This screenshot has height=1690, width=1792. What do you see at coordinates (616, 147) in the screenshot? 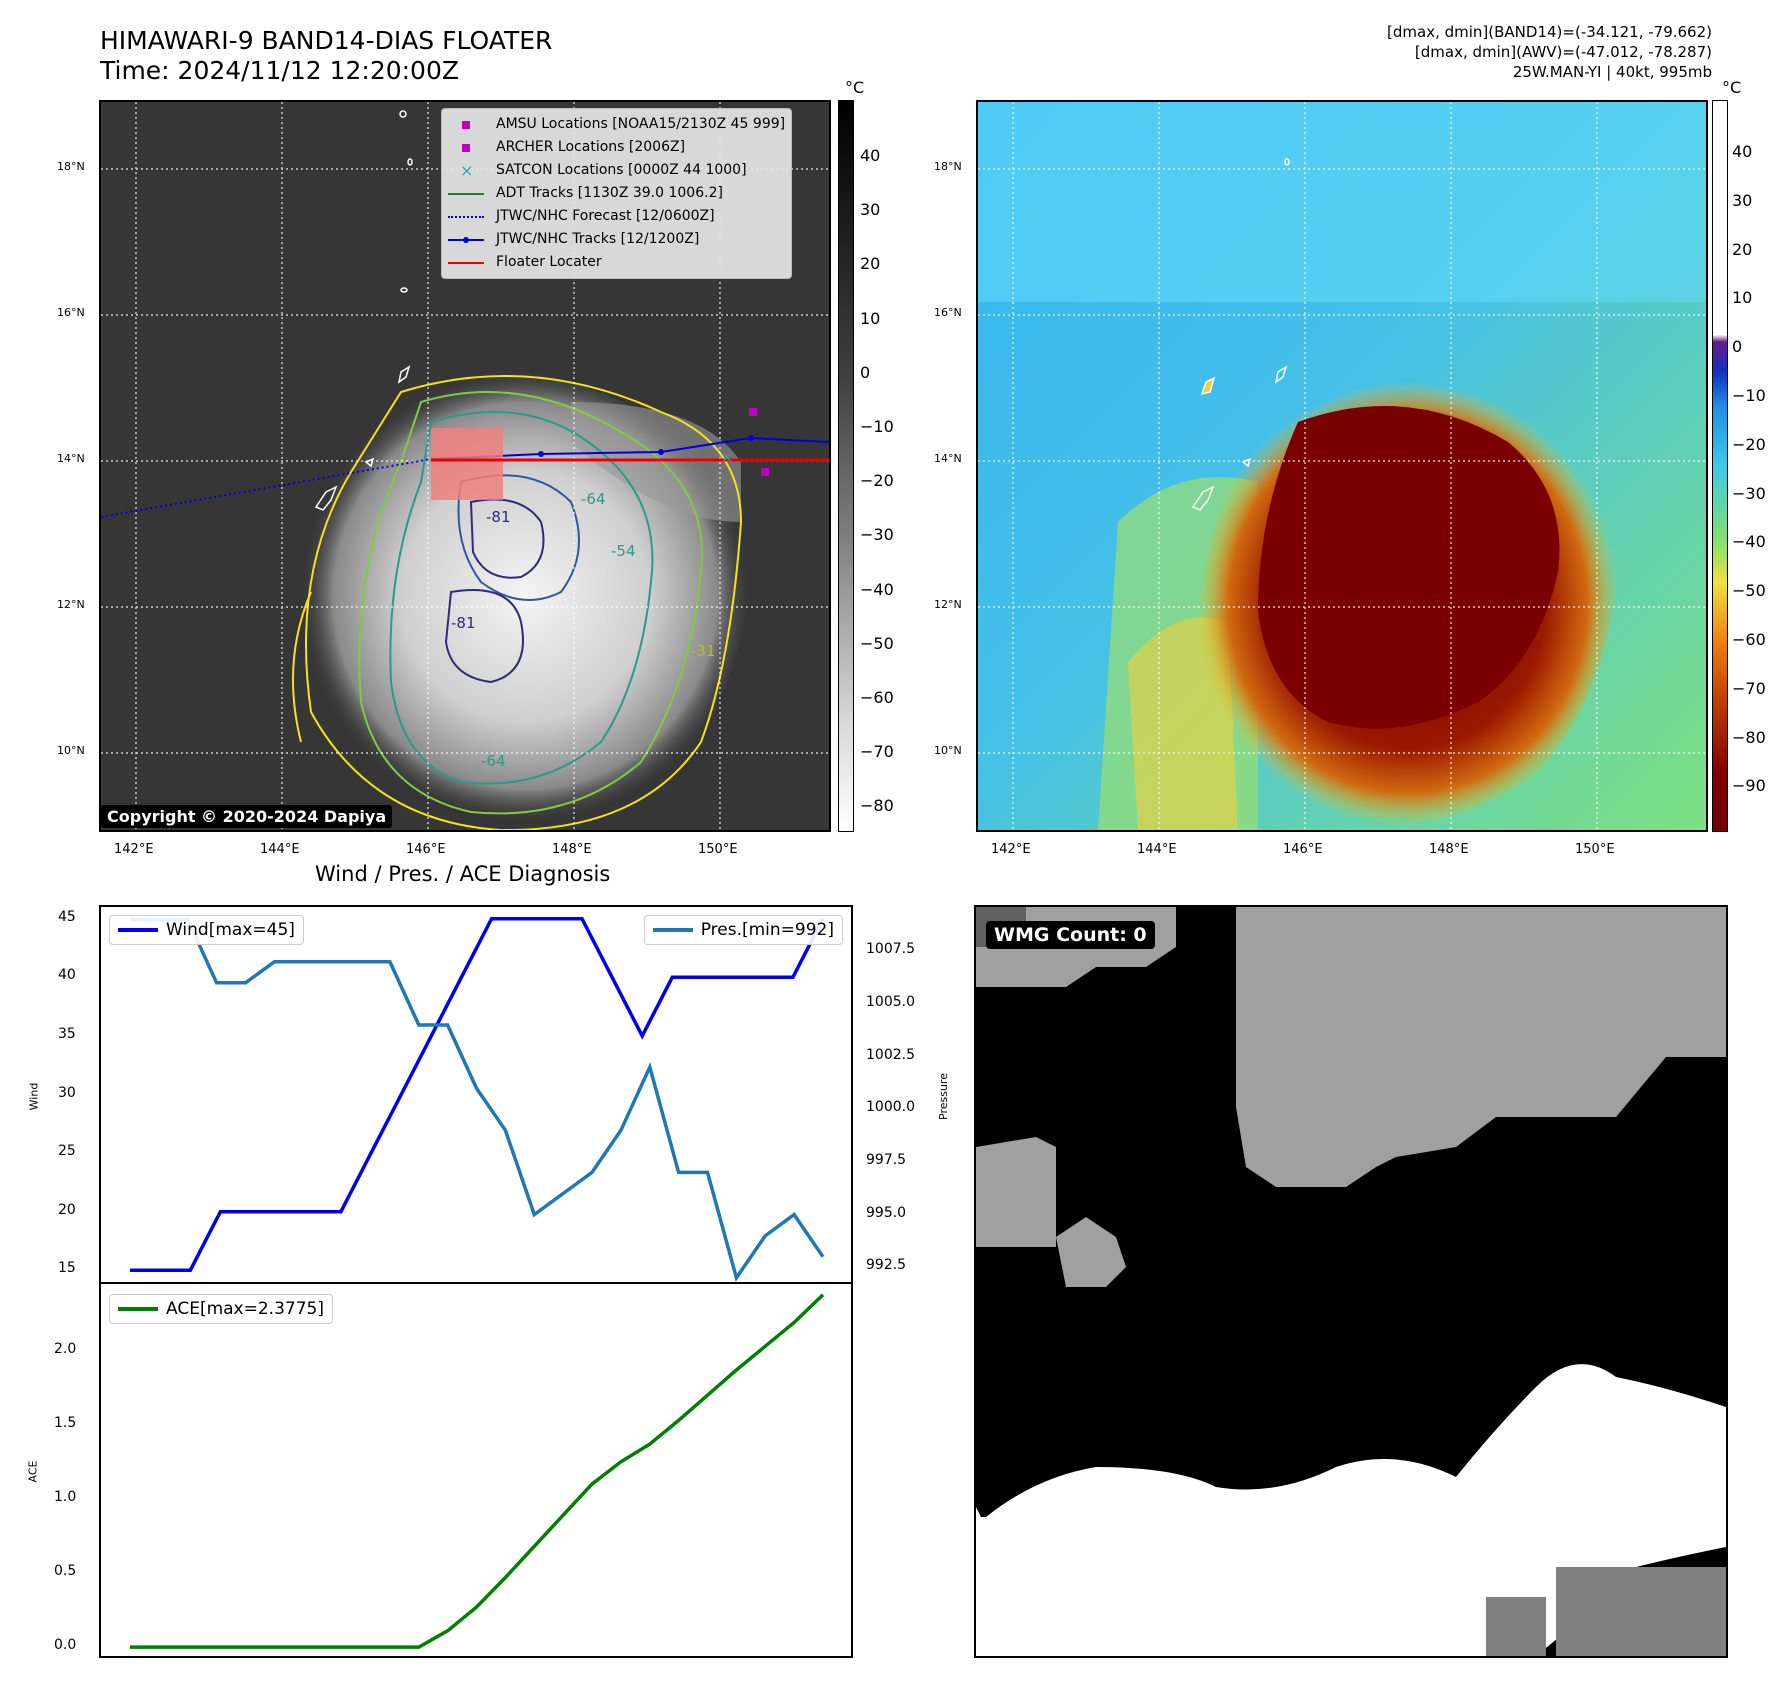
I see `legend-item-archer: ARCHER Locations [2006Z]` at bounding box center [616, 147].